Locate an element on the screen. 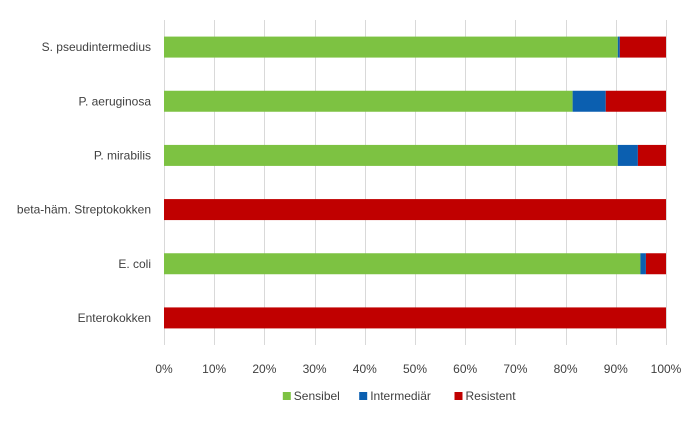 The height and width of the screenshot is (424, 699). x-tick-label: 80% is located at coordinates (566, 369).